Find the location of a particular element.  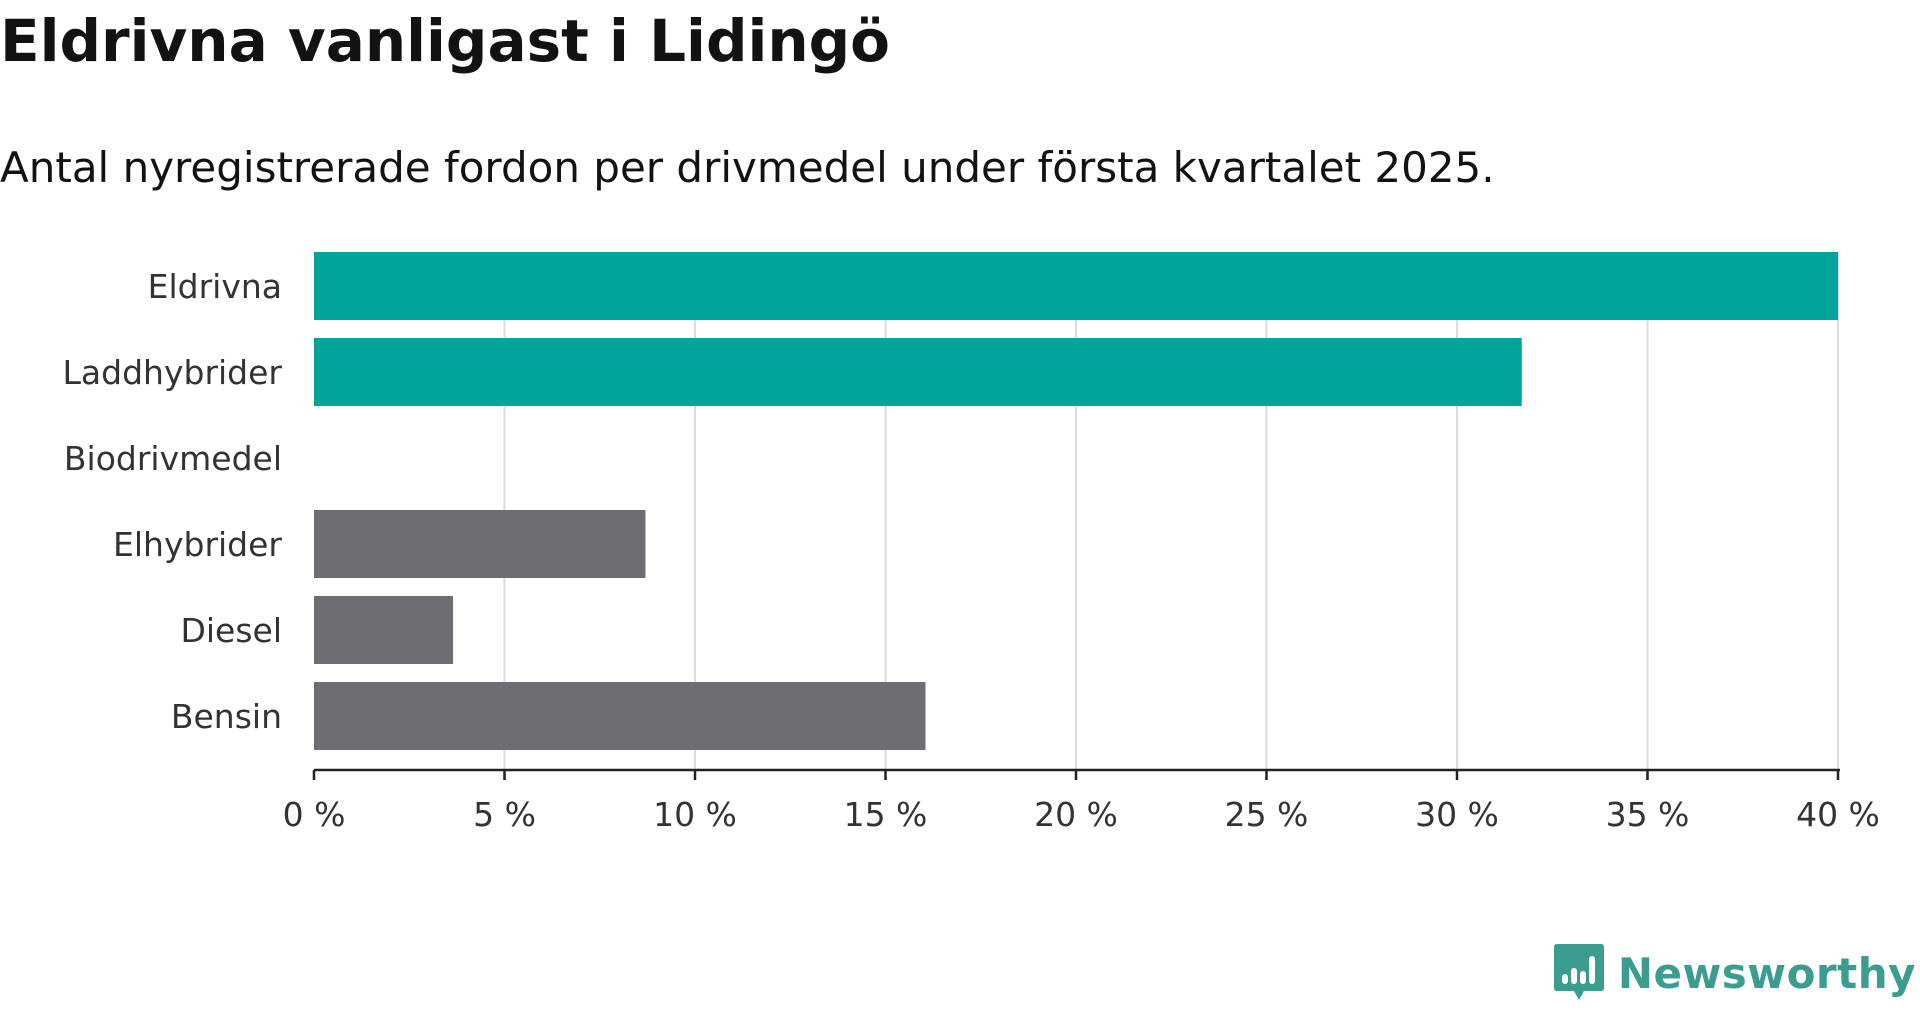

bar-eldrivna is located at coordinates (1076, 286).